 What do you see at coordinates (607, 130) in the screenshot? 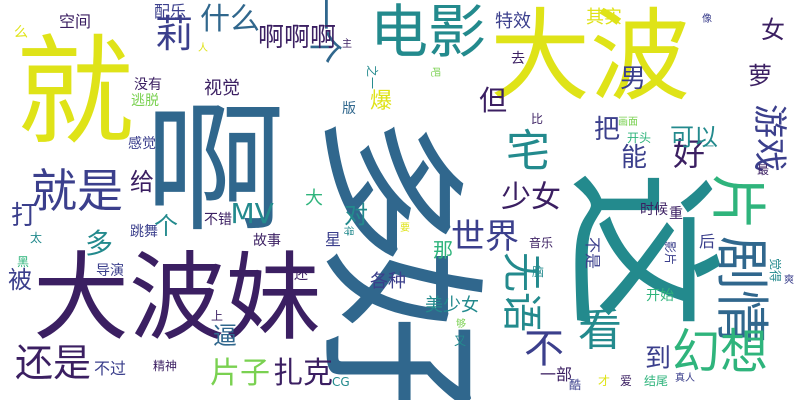
I see `word-28: 把` at bounding box center [607, 130].